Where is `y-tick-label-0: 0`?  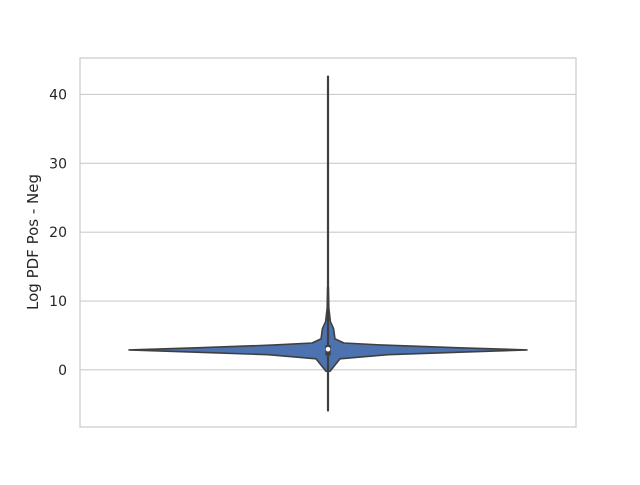 y-tick-label-0: 0 is located at coordinates (62, 371).